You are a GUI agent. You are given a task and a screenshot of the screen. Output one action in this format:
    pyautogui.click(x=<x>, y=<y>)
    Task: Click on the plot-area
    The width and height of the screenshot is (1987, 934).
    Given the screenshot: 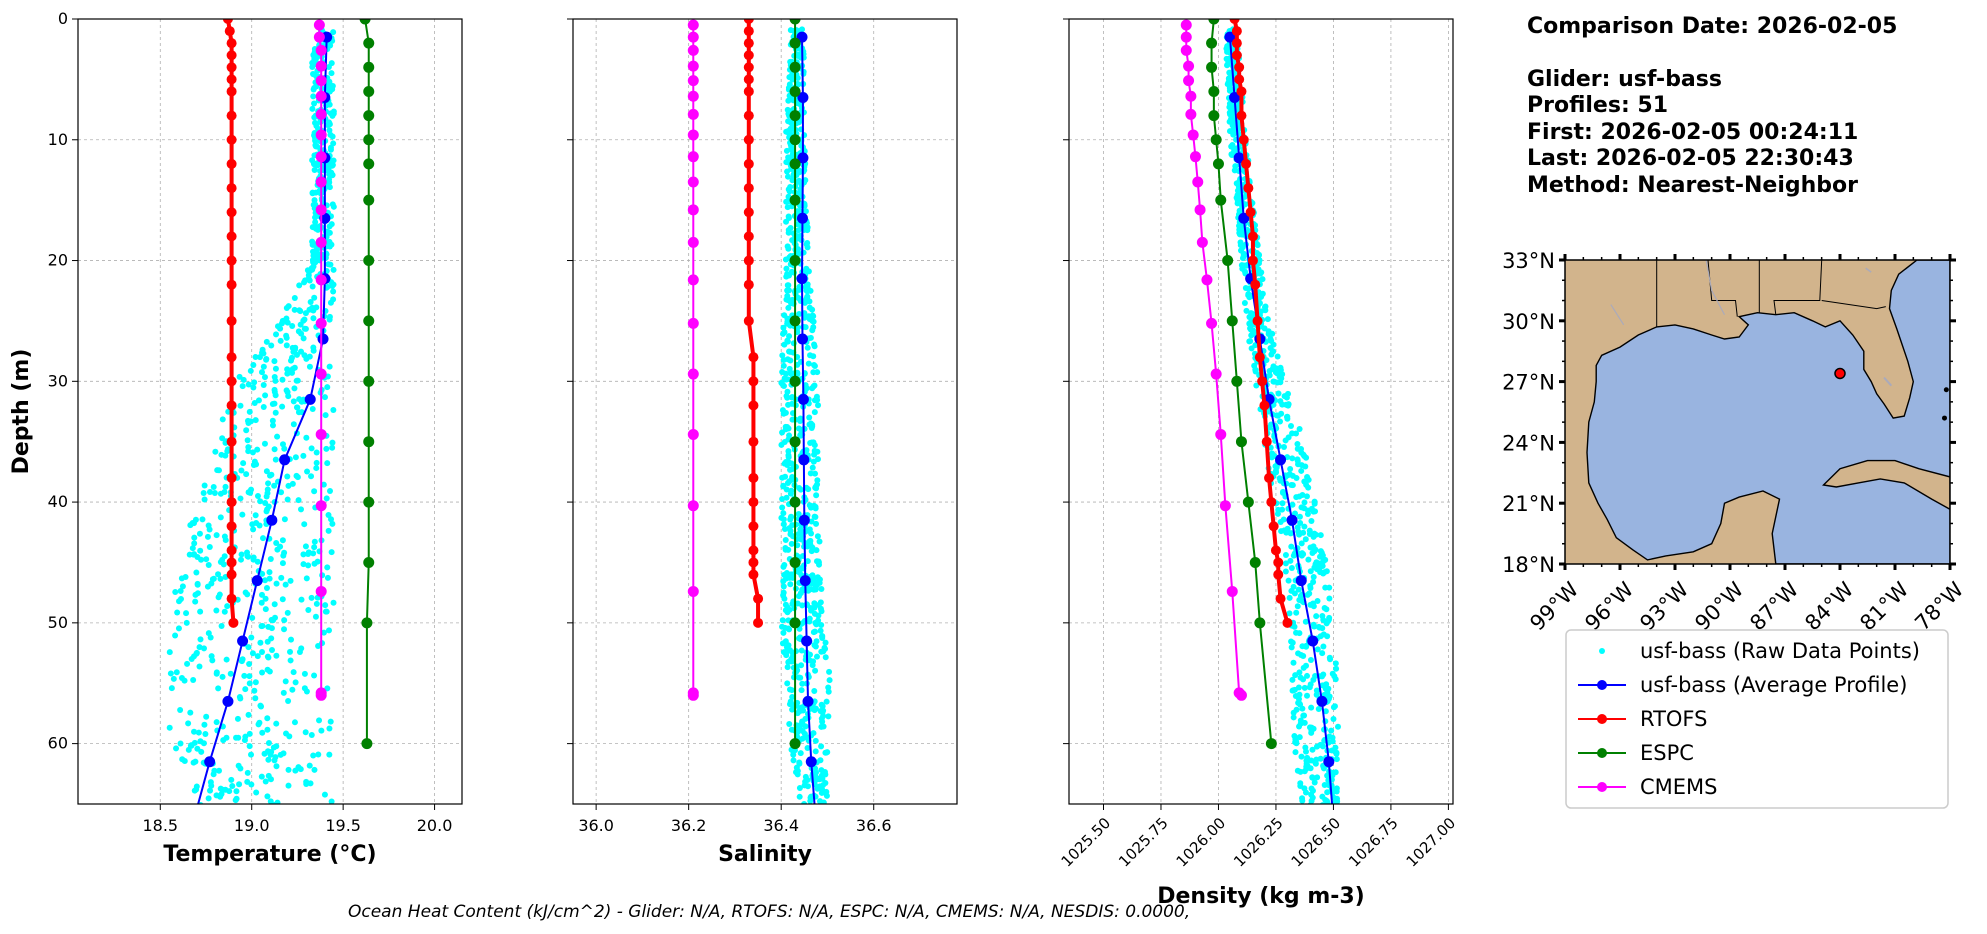 What is the action you would take?
    pyautogui.click(x=270, y=416)
    